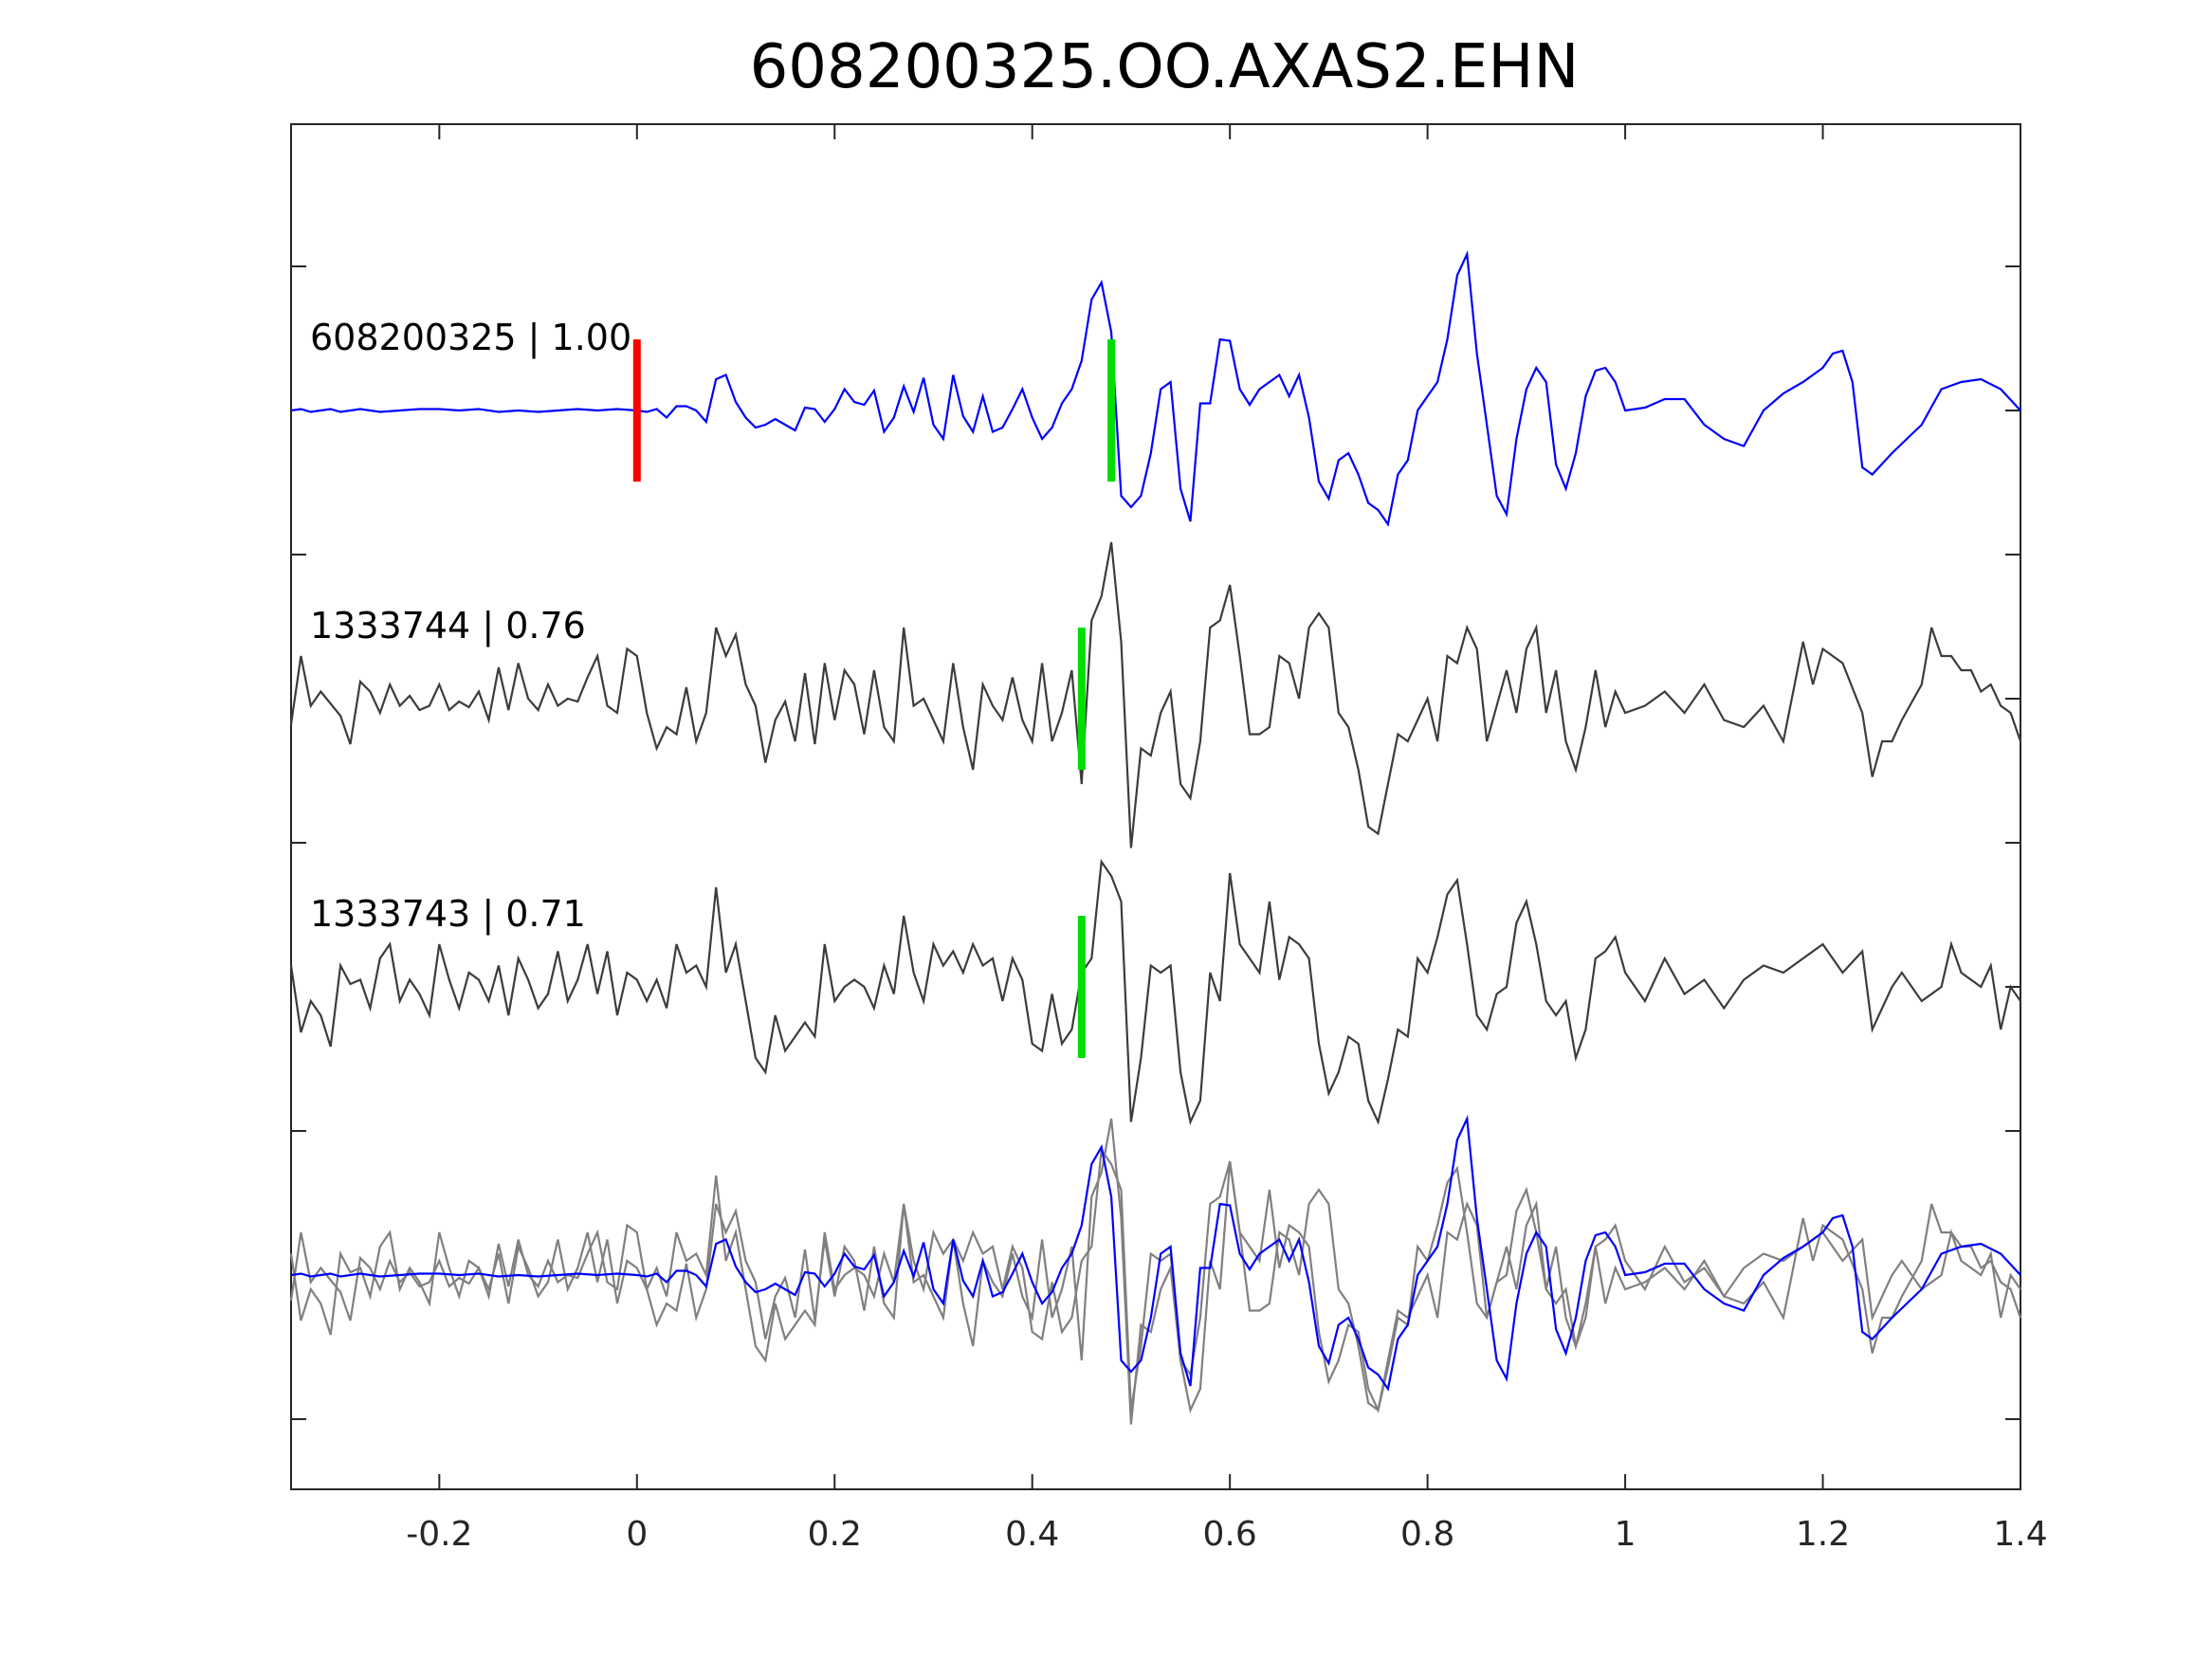 The image size is (2212, 1659). Describe the element at coordinates (874, 698) in the screenshot. I see `pick-markers` at that location.